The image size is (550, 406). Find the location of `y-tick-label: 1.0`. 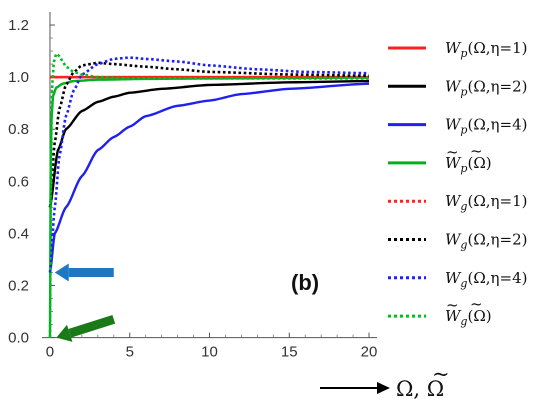

y-tick-label: 1.0 is located at coordinates (18, 77).